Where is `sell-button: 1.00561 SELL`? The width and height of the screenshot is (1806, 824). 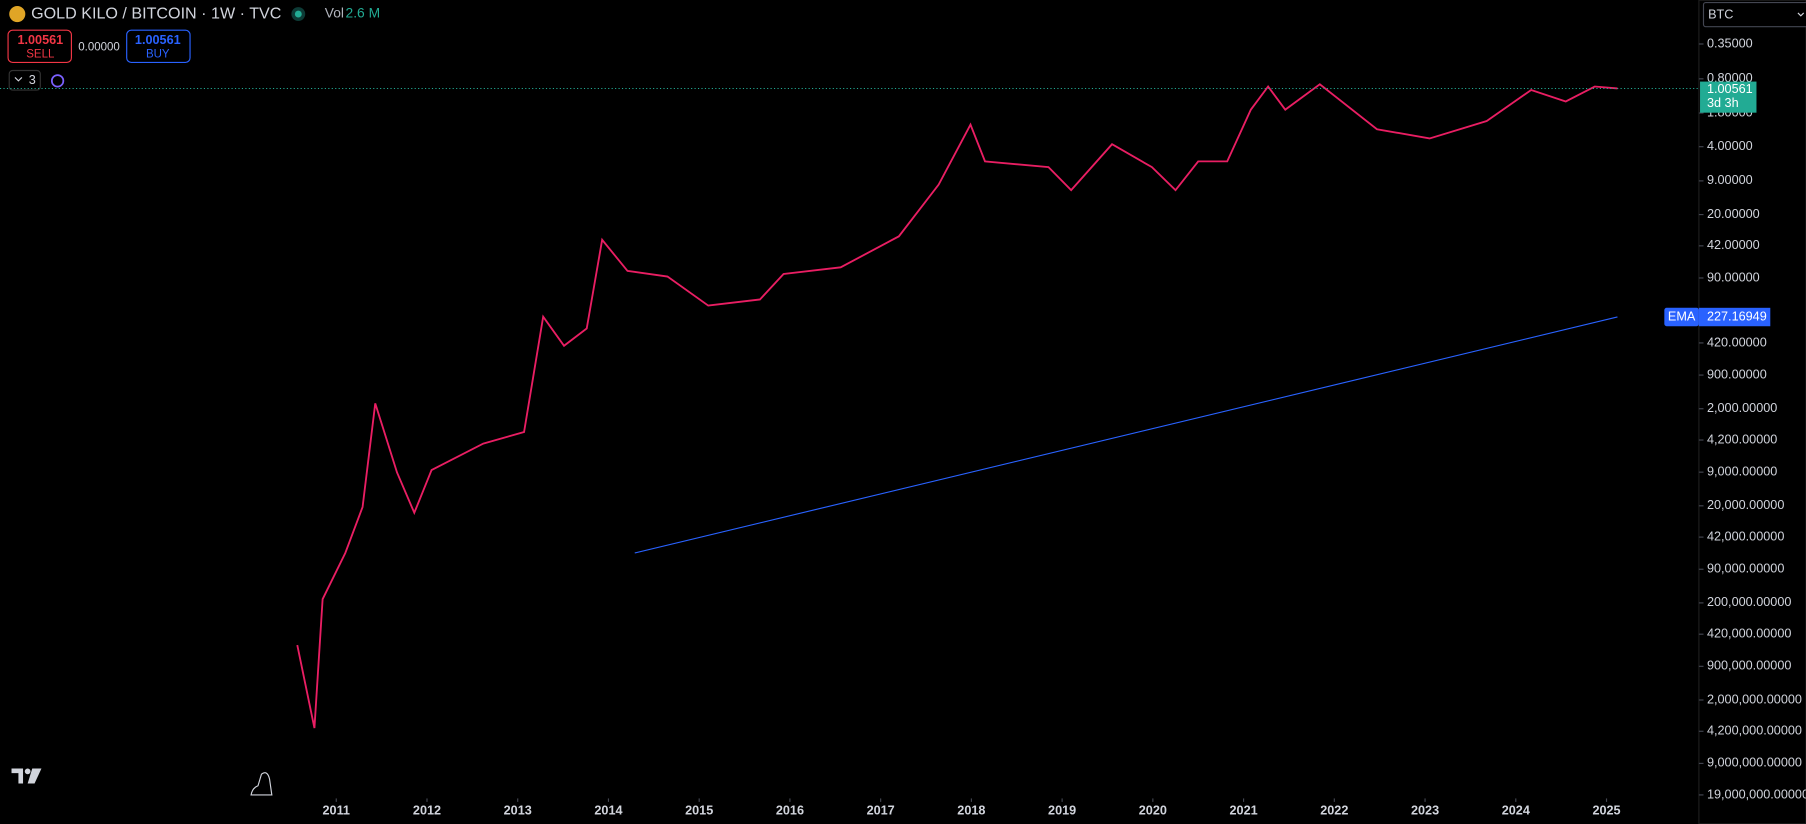
sell-button: 1.00561 SELL is located at coordinates (39, 46).